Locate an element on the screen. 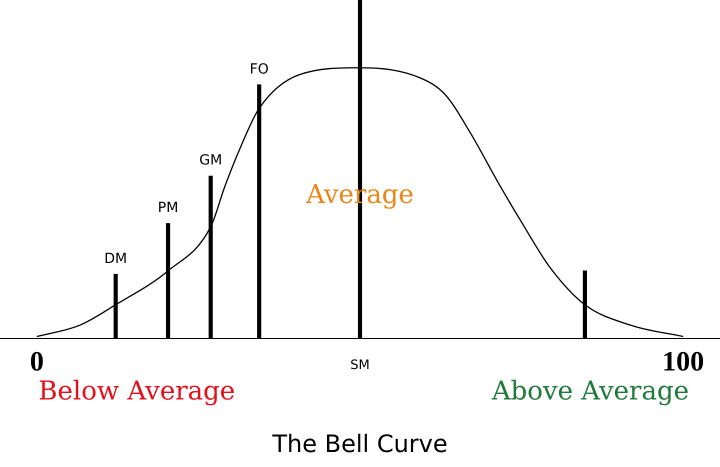 This screenshot has height=467, width=720. x-tick-label: 100 is located at coordinates (683, 362).